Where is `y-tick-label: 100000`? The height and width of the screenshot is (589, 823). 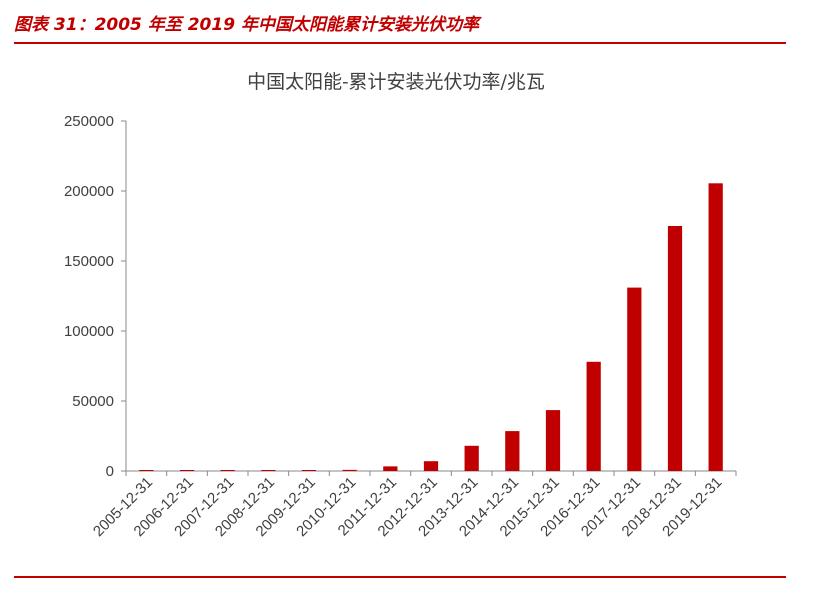
y-tick-label: 100000 is located at coordinates (89, 331).